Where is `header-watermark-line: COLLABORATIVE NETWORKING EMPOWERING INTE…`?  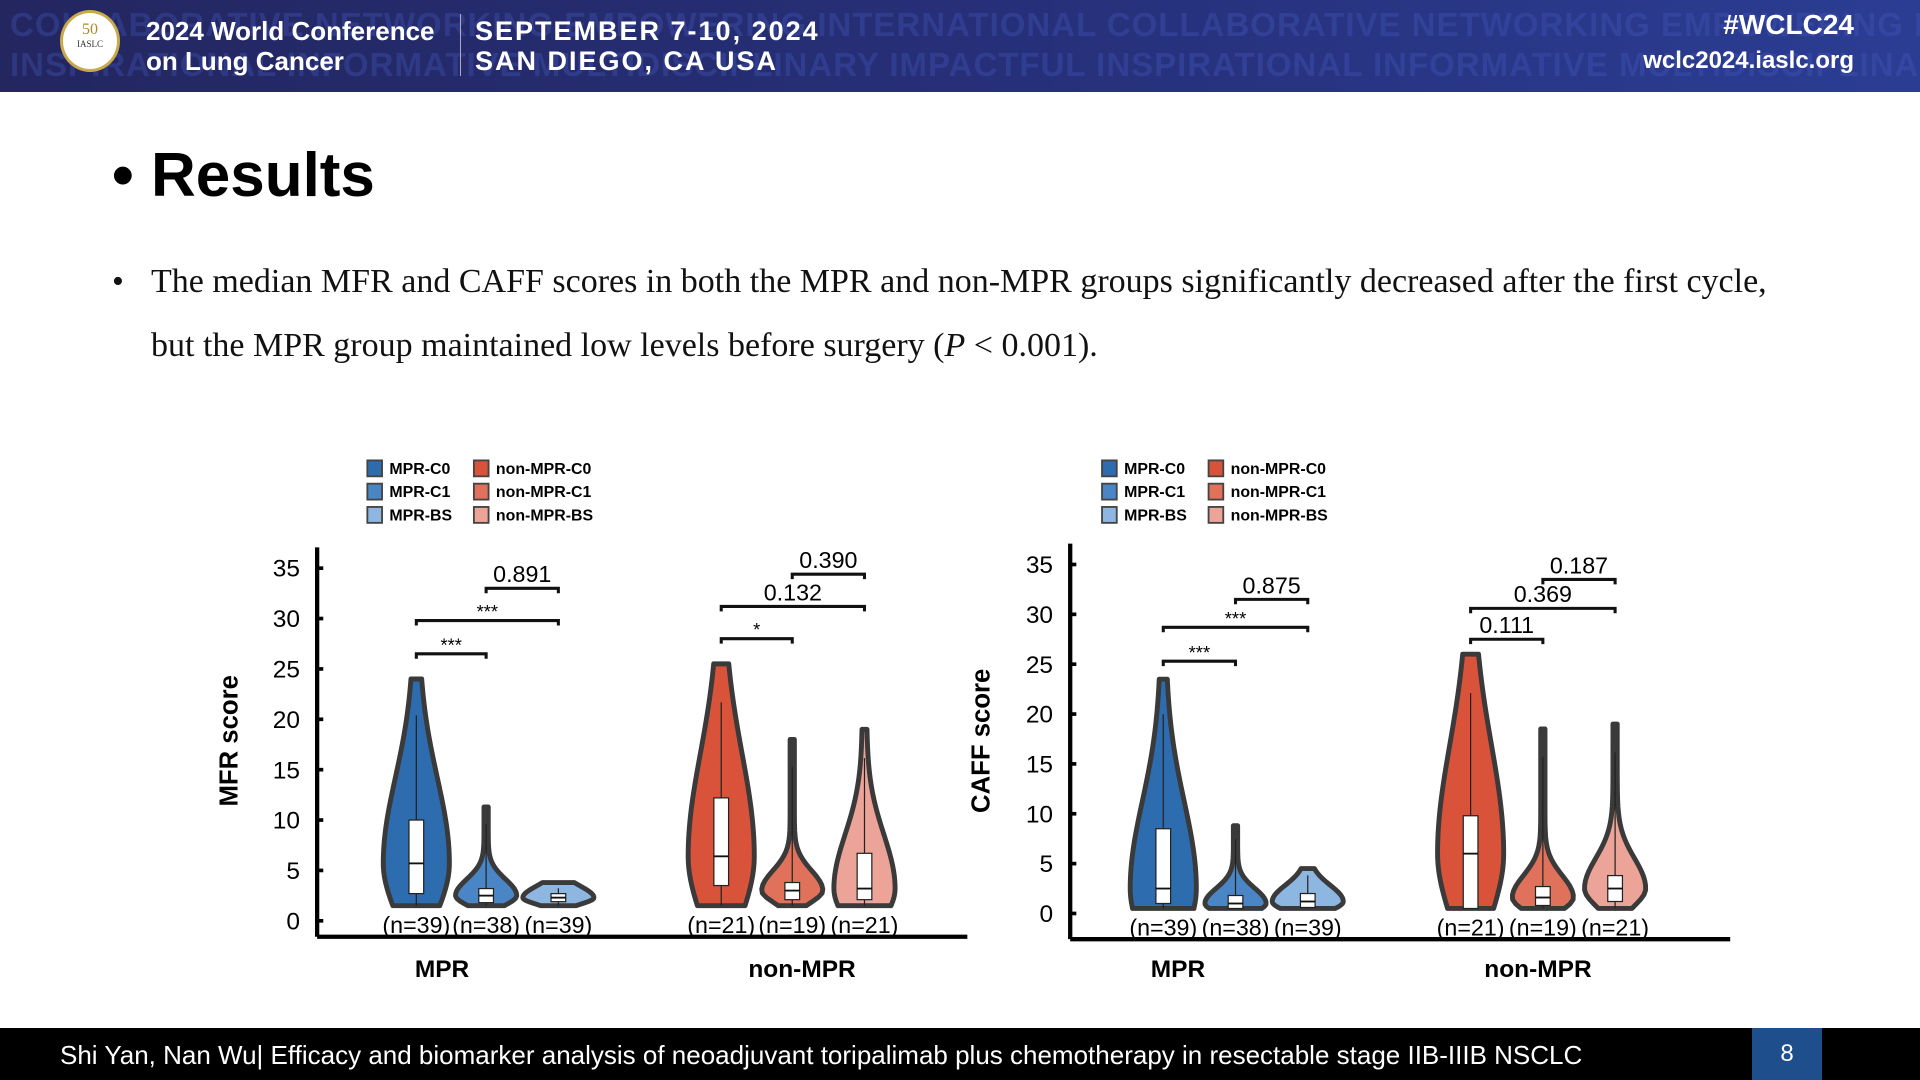 header-watermark-line: COLLABORATIVE NETWORKING EMPOWERING INTE… is located at coordinates (965, 24).